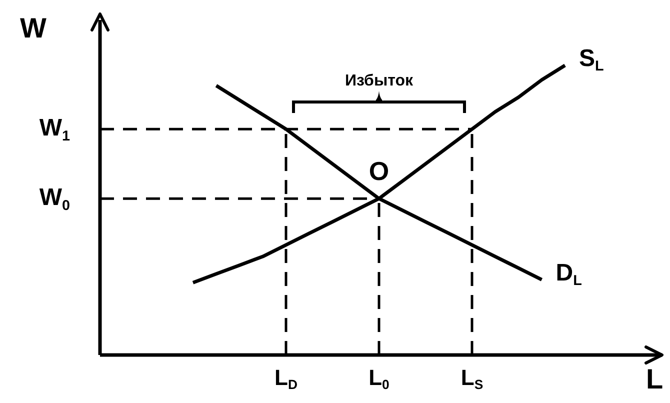 This screenshot has height=403, width=670. Describe the element at coordinates (379, 171) in the screenshot. I see `annotation: O` at that location.